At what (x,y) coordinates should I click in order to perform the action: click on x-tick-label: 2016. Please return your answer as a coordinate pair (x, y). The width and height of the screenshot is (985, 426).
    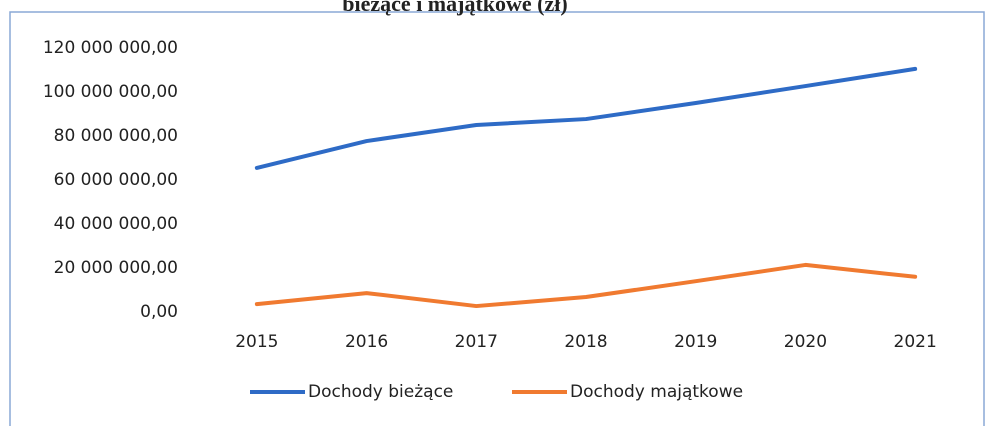
    Looking at the image, I should click on (366, 342).